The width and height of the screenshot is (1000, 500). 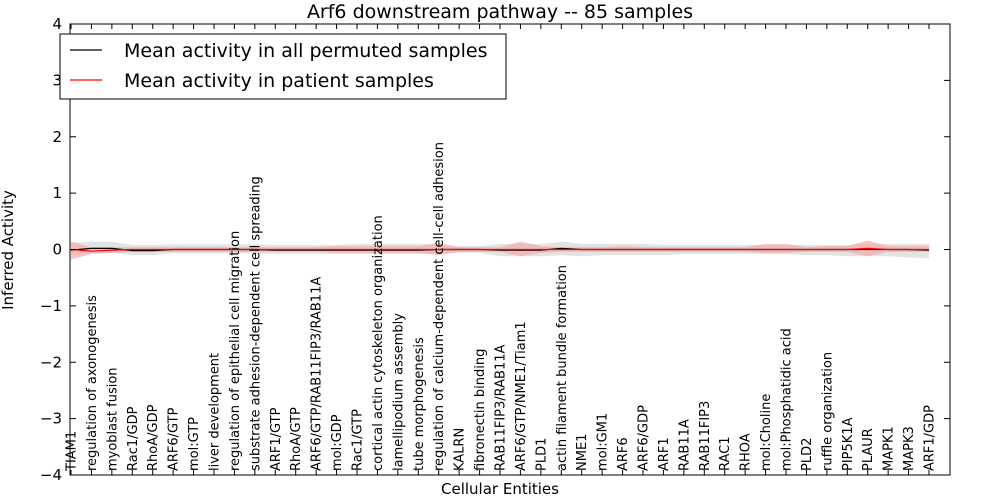 I want to click on x-tick-label: NME1, so click(x=582, y=452).